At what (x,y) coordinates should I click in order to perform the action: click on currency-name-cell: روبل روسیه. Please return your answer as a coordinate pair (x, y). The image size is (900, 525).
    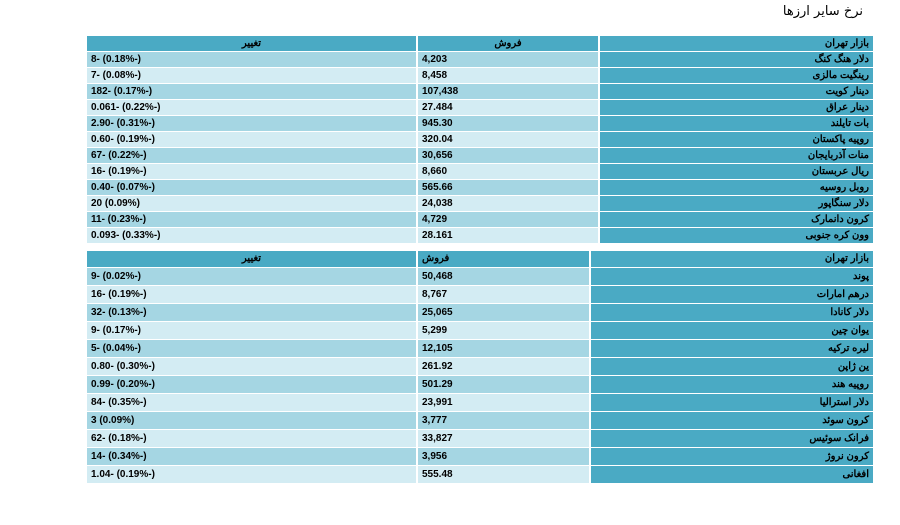
    Looking at the image, I should click on (736, 187).